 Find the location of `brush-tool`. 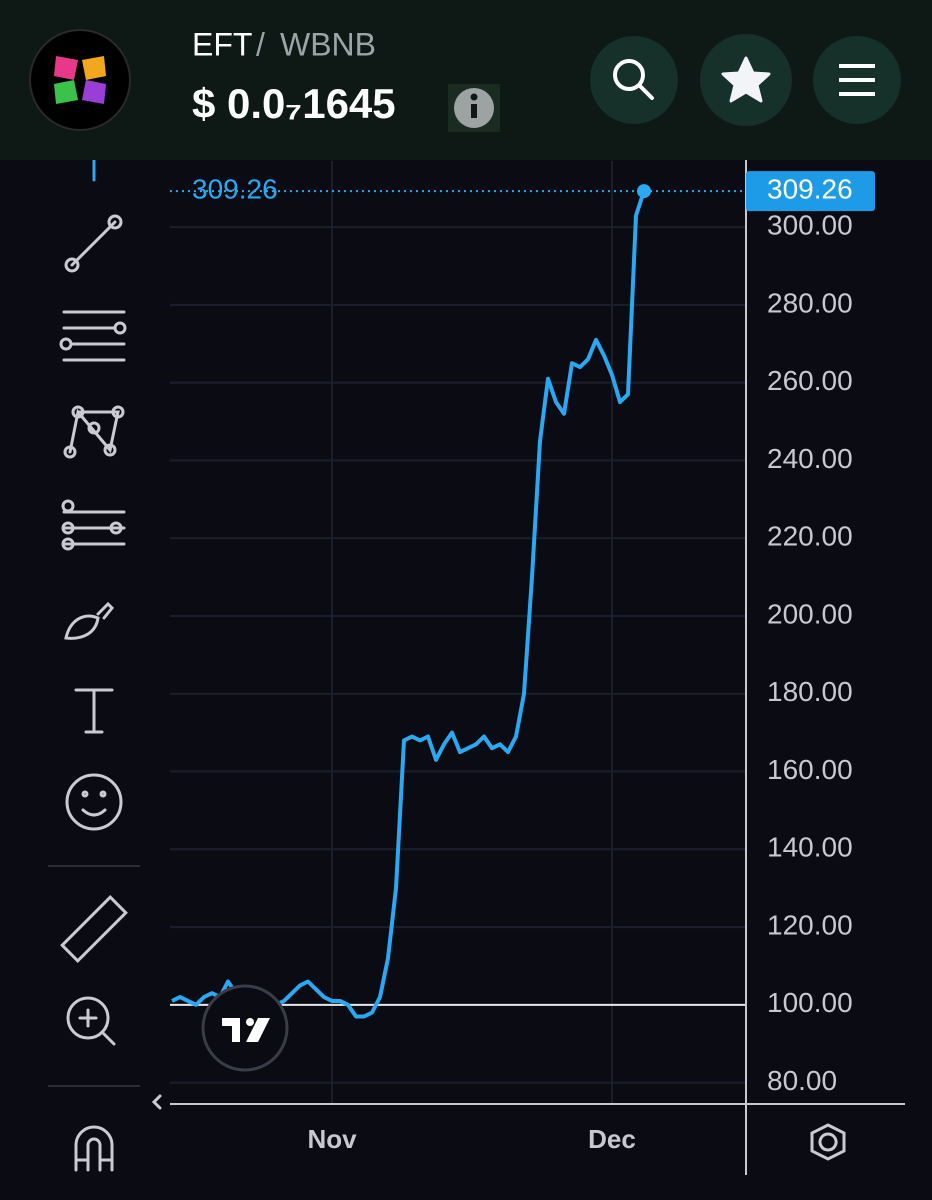

brush-tool is located at coordinates (89, 620).